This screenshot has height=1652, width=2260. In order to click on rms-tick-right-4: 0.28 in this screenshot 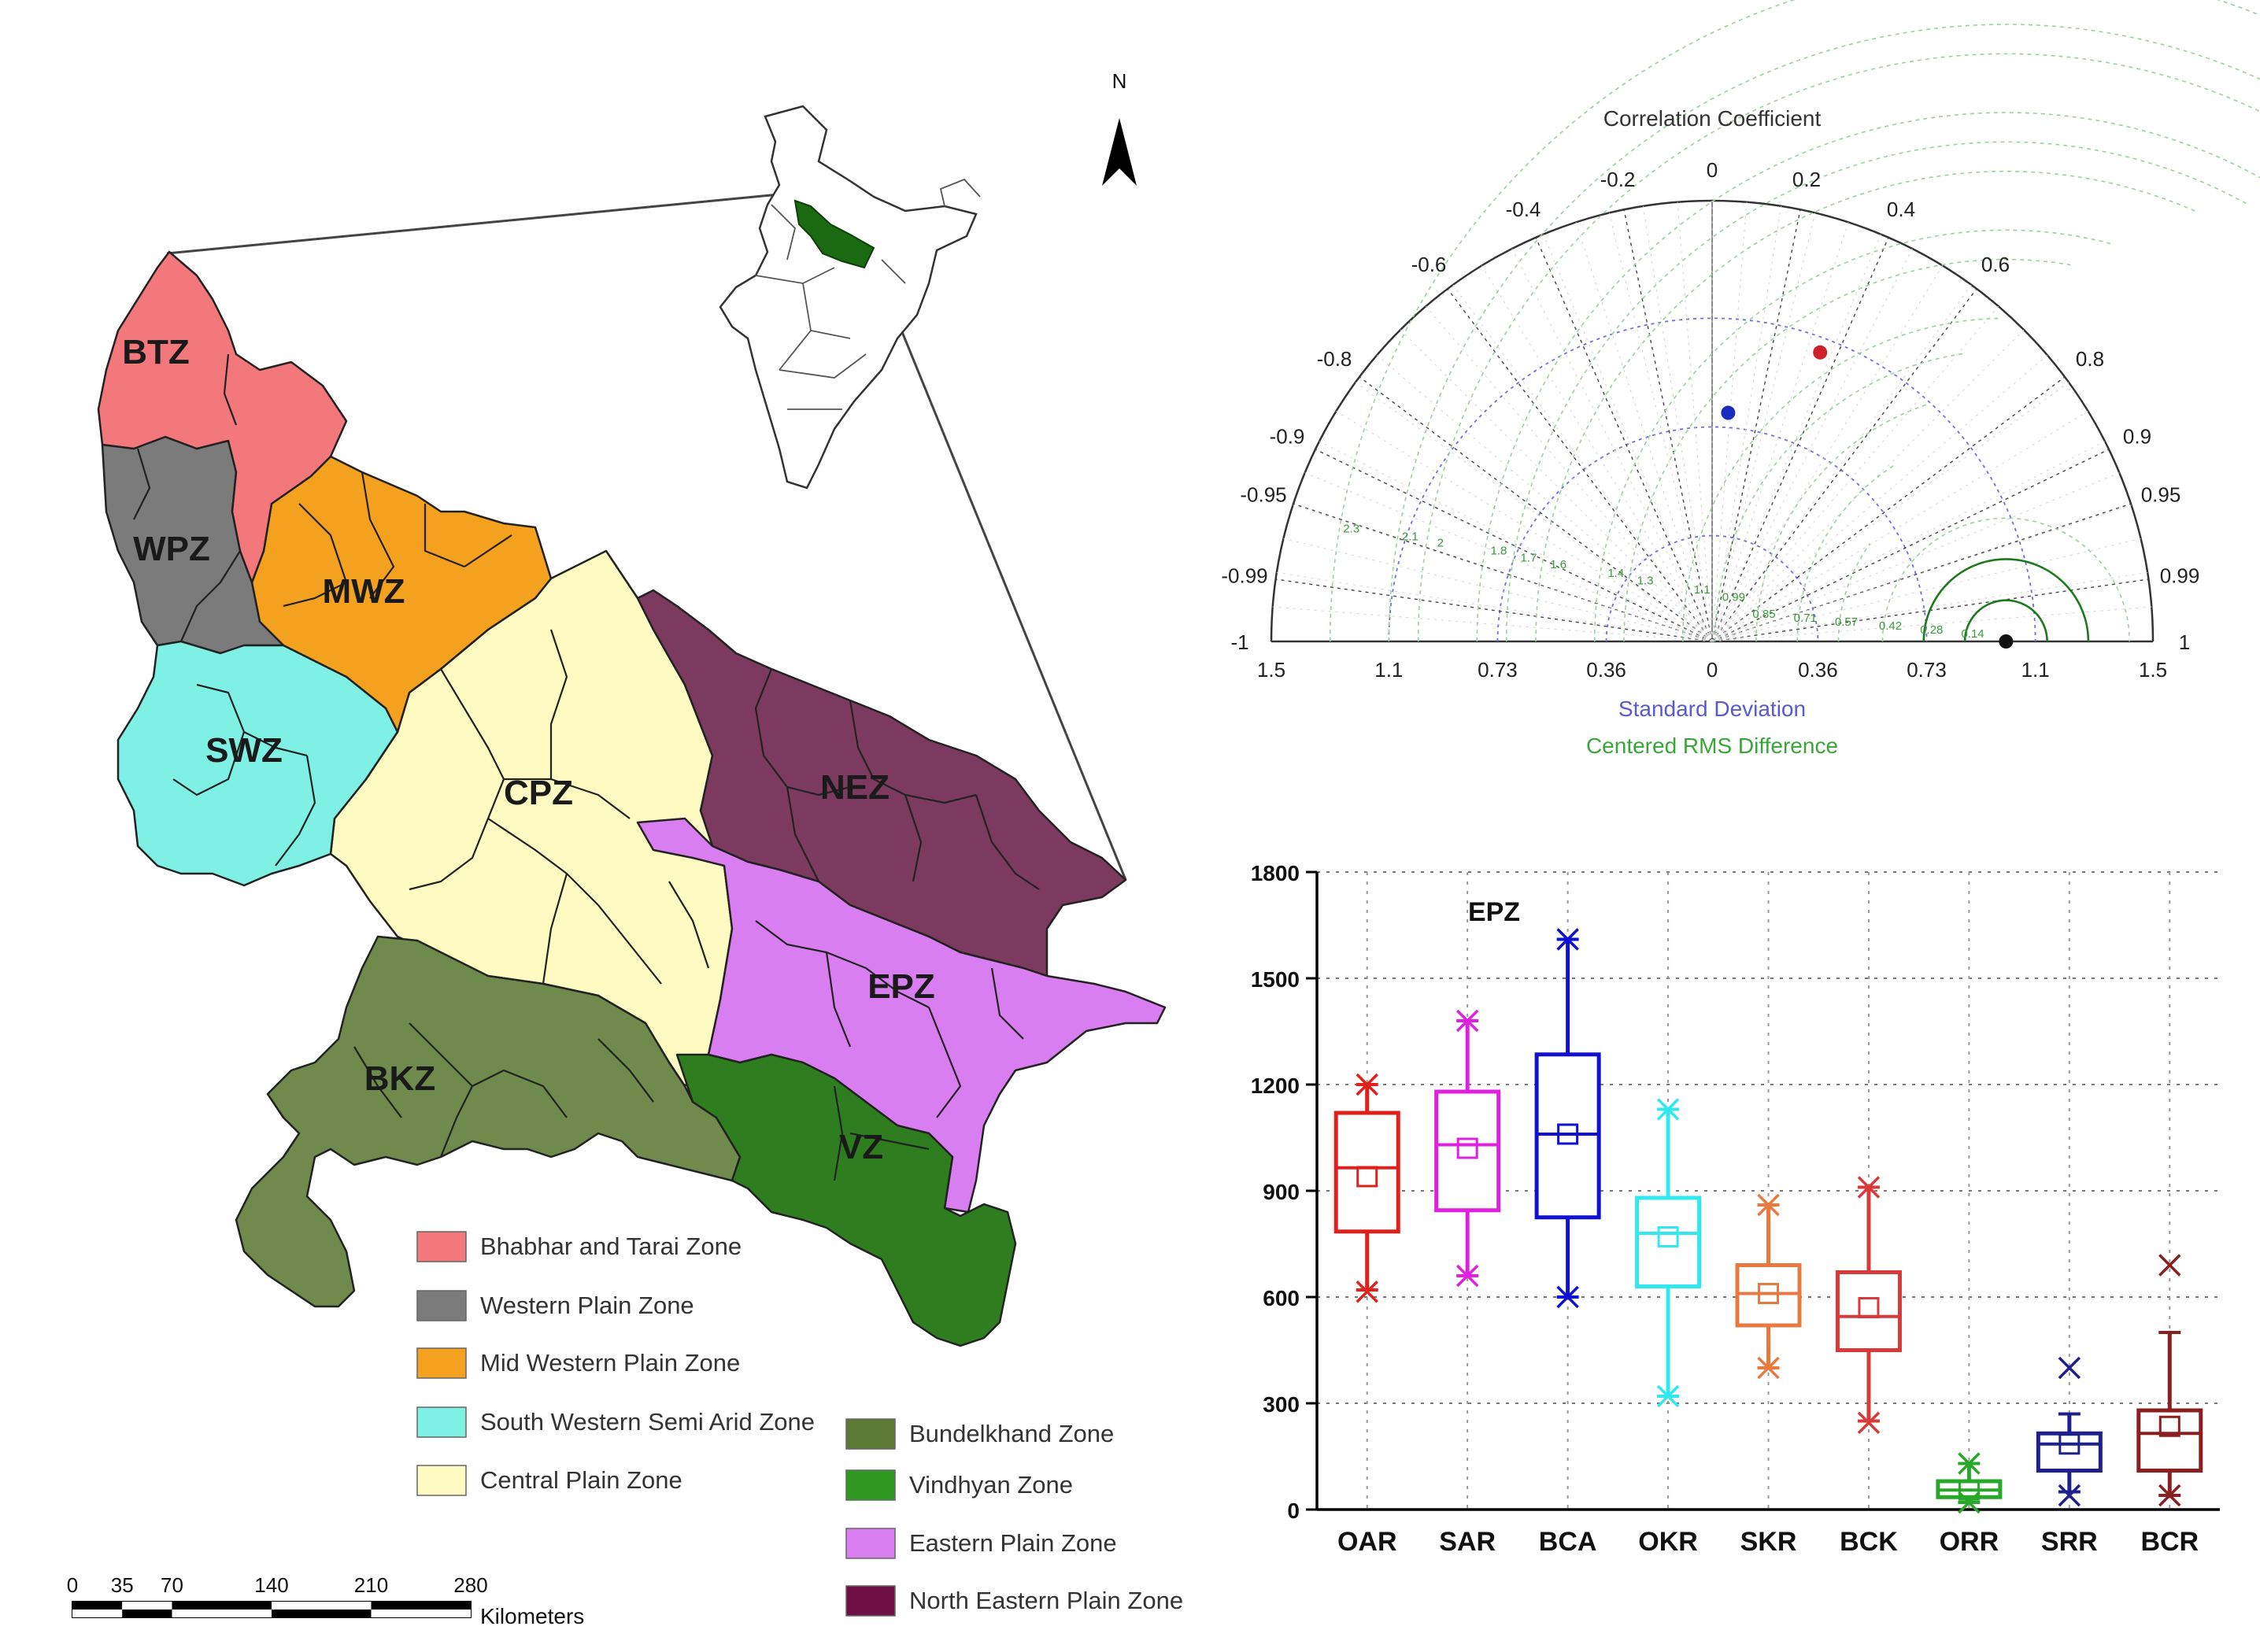, I will do `click(1931, 630)`.